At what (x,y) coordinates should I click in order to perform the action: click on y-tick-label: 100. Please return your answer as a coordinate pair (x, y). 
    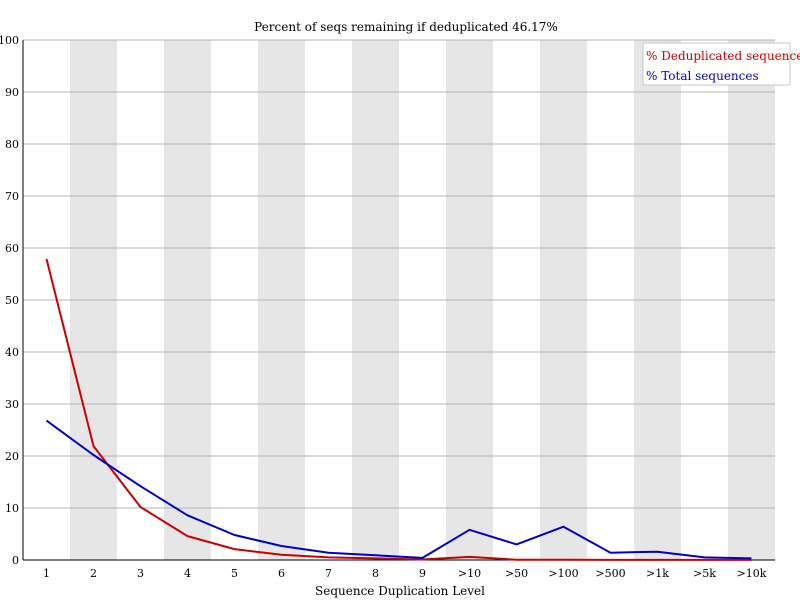
    Looking at the image, I should click on (9, 40).